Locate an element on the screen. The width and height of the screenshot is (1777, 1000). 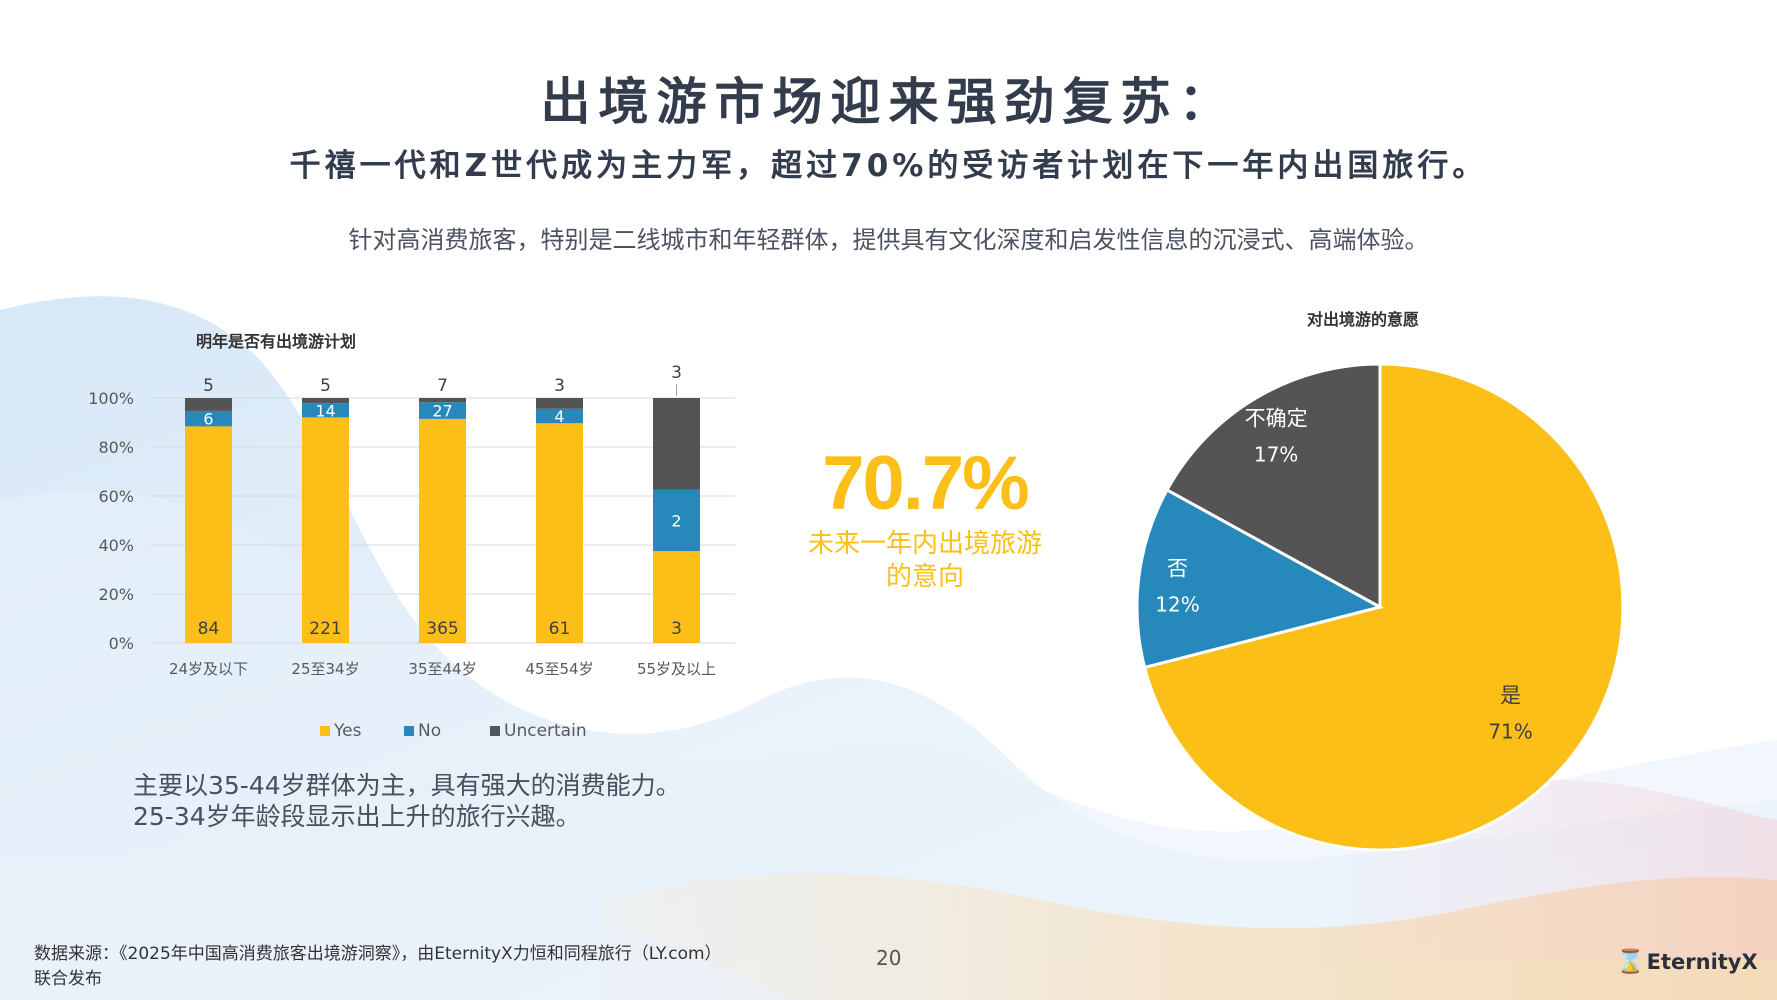
bar-chart-title: 明年是否有出境游计划 is located at coordinates (276, 341).